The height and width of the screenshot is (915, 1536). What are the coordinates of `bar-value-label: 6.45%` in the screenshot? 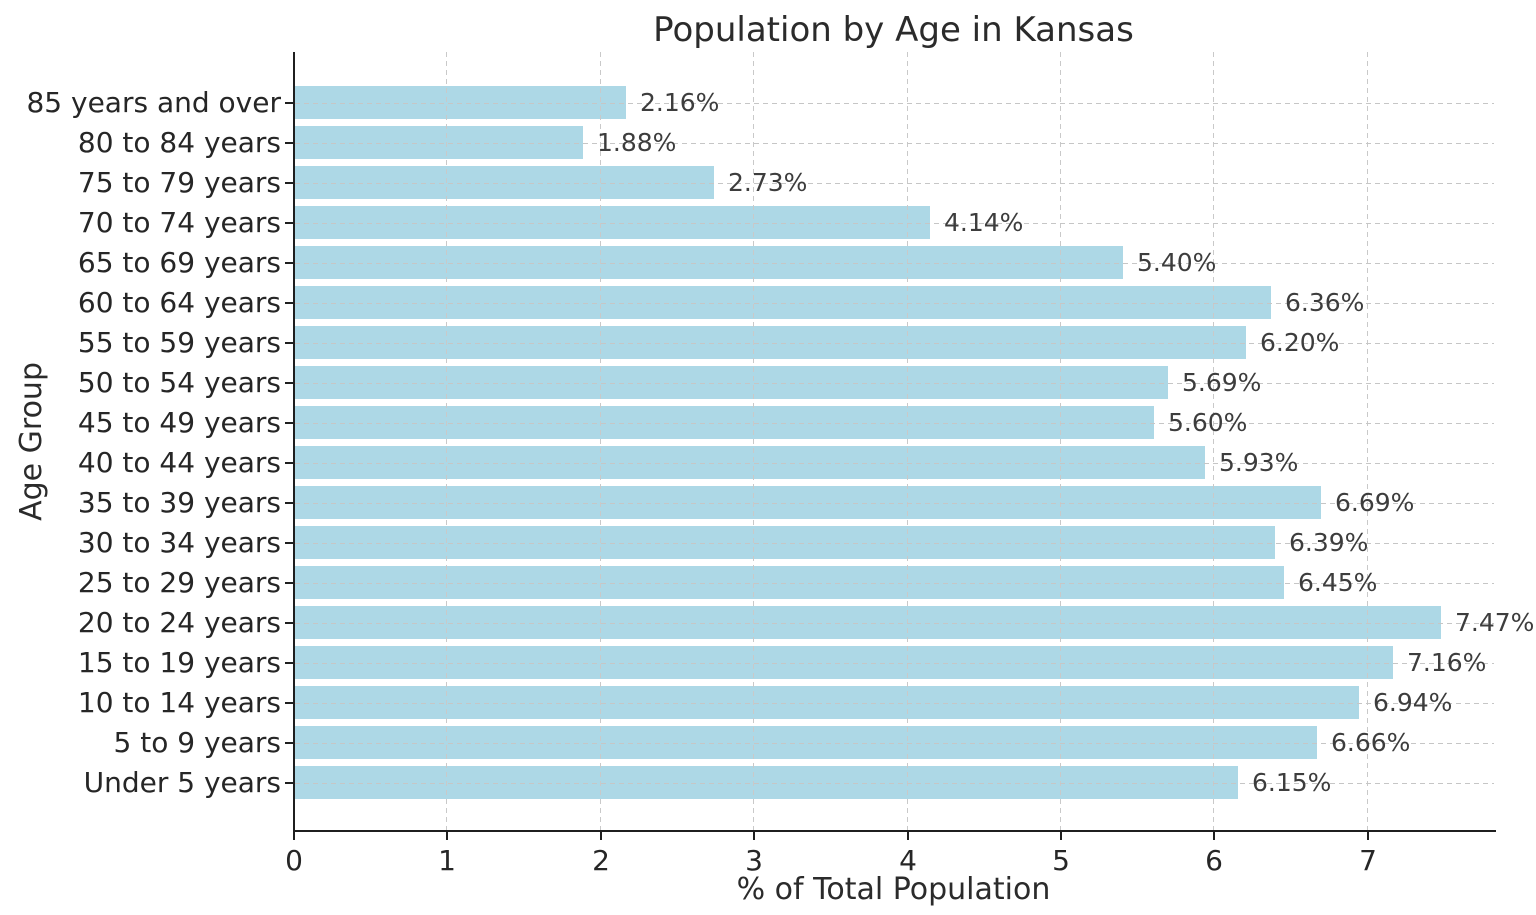 It's located at (1338, 582).